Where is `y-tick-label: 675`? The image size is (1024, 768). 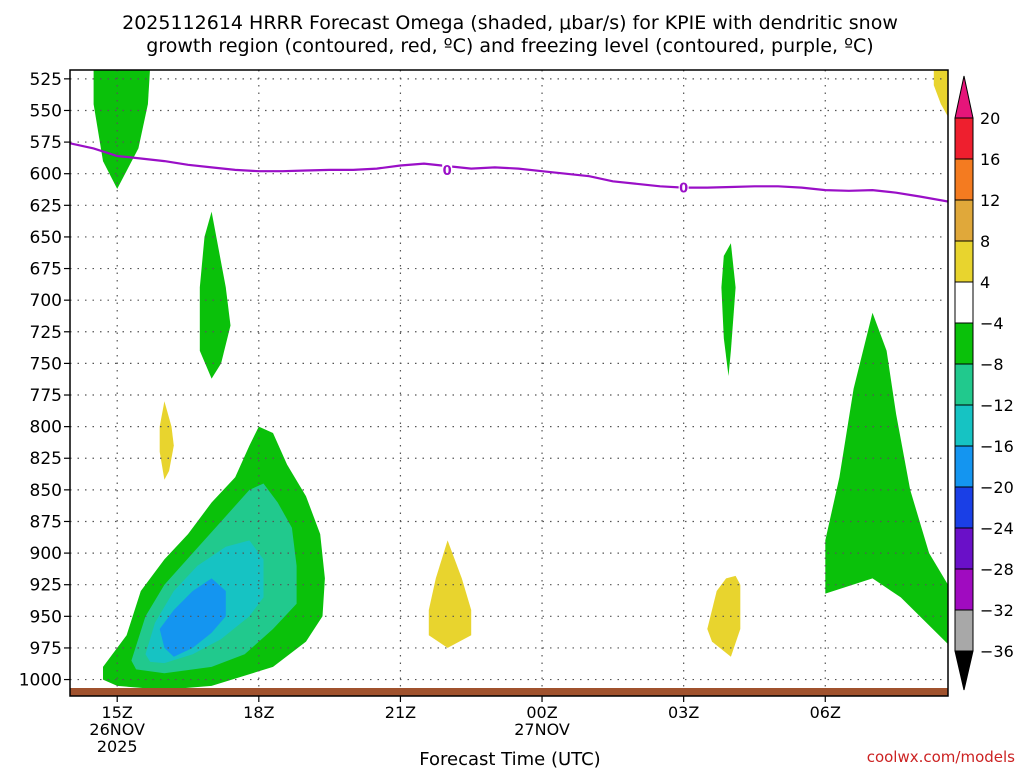 y-tick-label: 675 is located at coordinates (46, 270).